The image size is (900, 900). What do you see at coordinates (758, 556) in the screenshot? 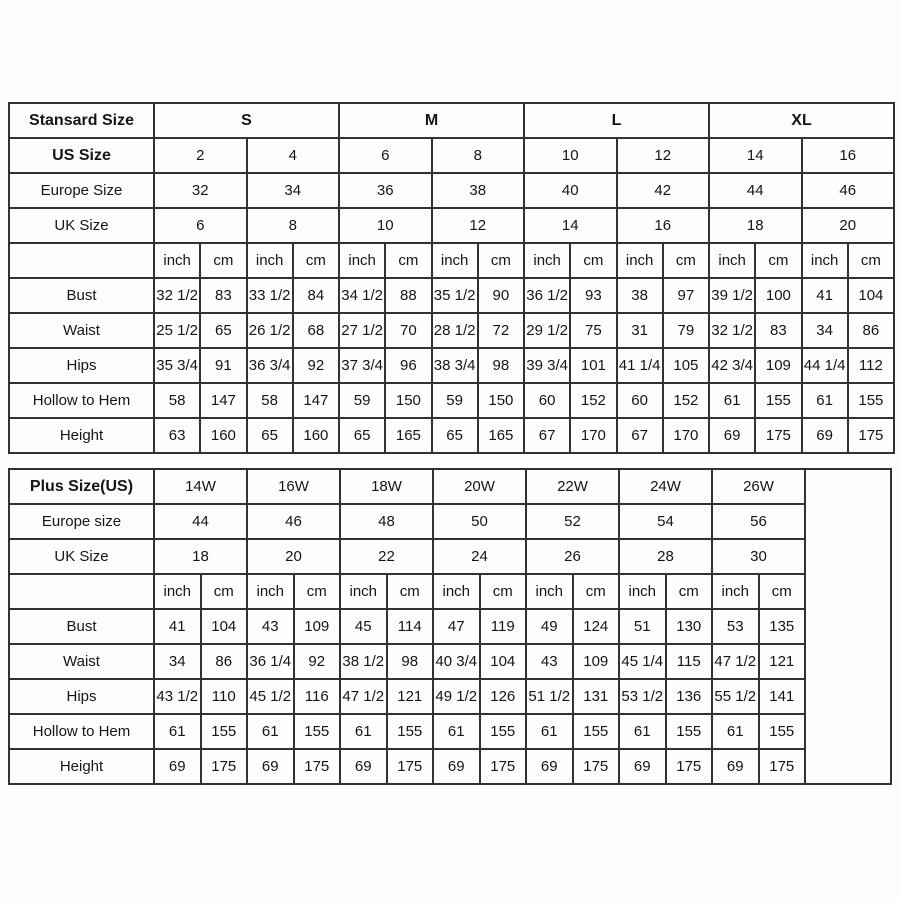
I see `uk-size-cell: 30` at bounding box center [758, 556].